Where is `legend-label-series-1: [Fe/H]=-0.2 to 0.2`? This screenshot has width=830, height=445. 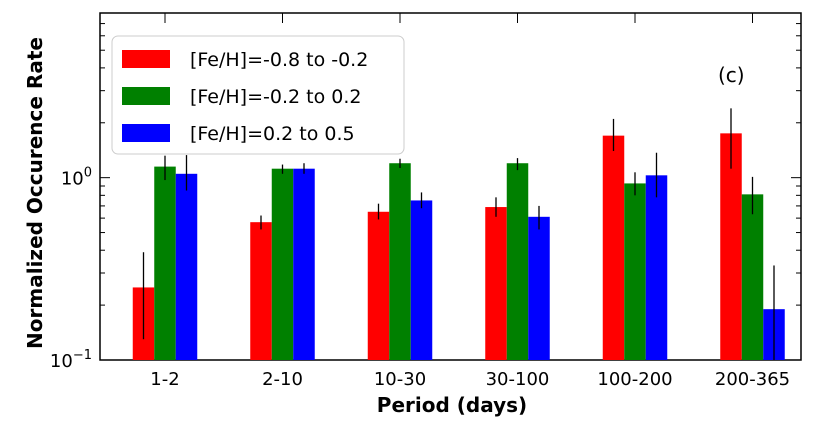 legend-label-series-1: [Fe/H]=-0.2 to 0.2 is located at coordinates (275, 97).